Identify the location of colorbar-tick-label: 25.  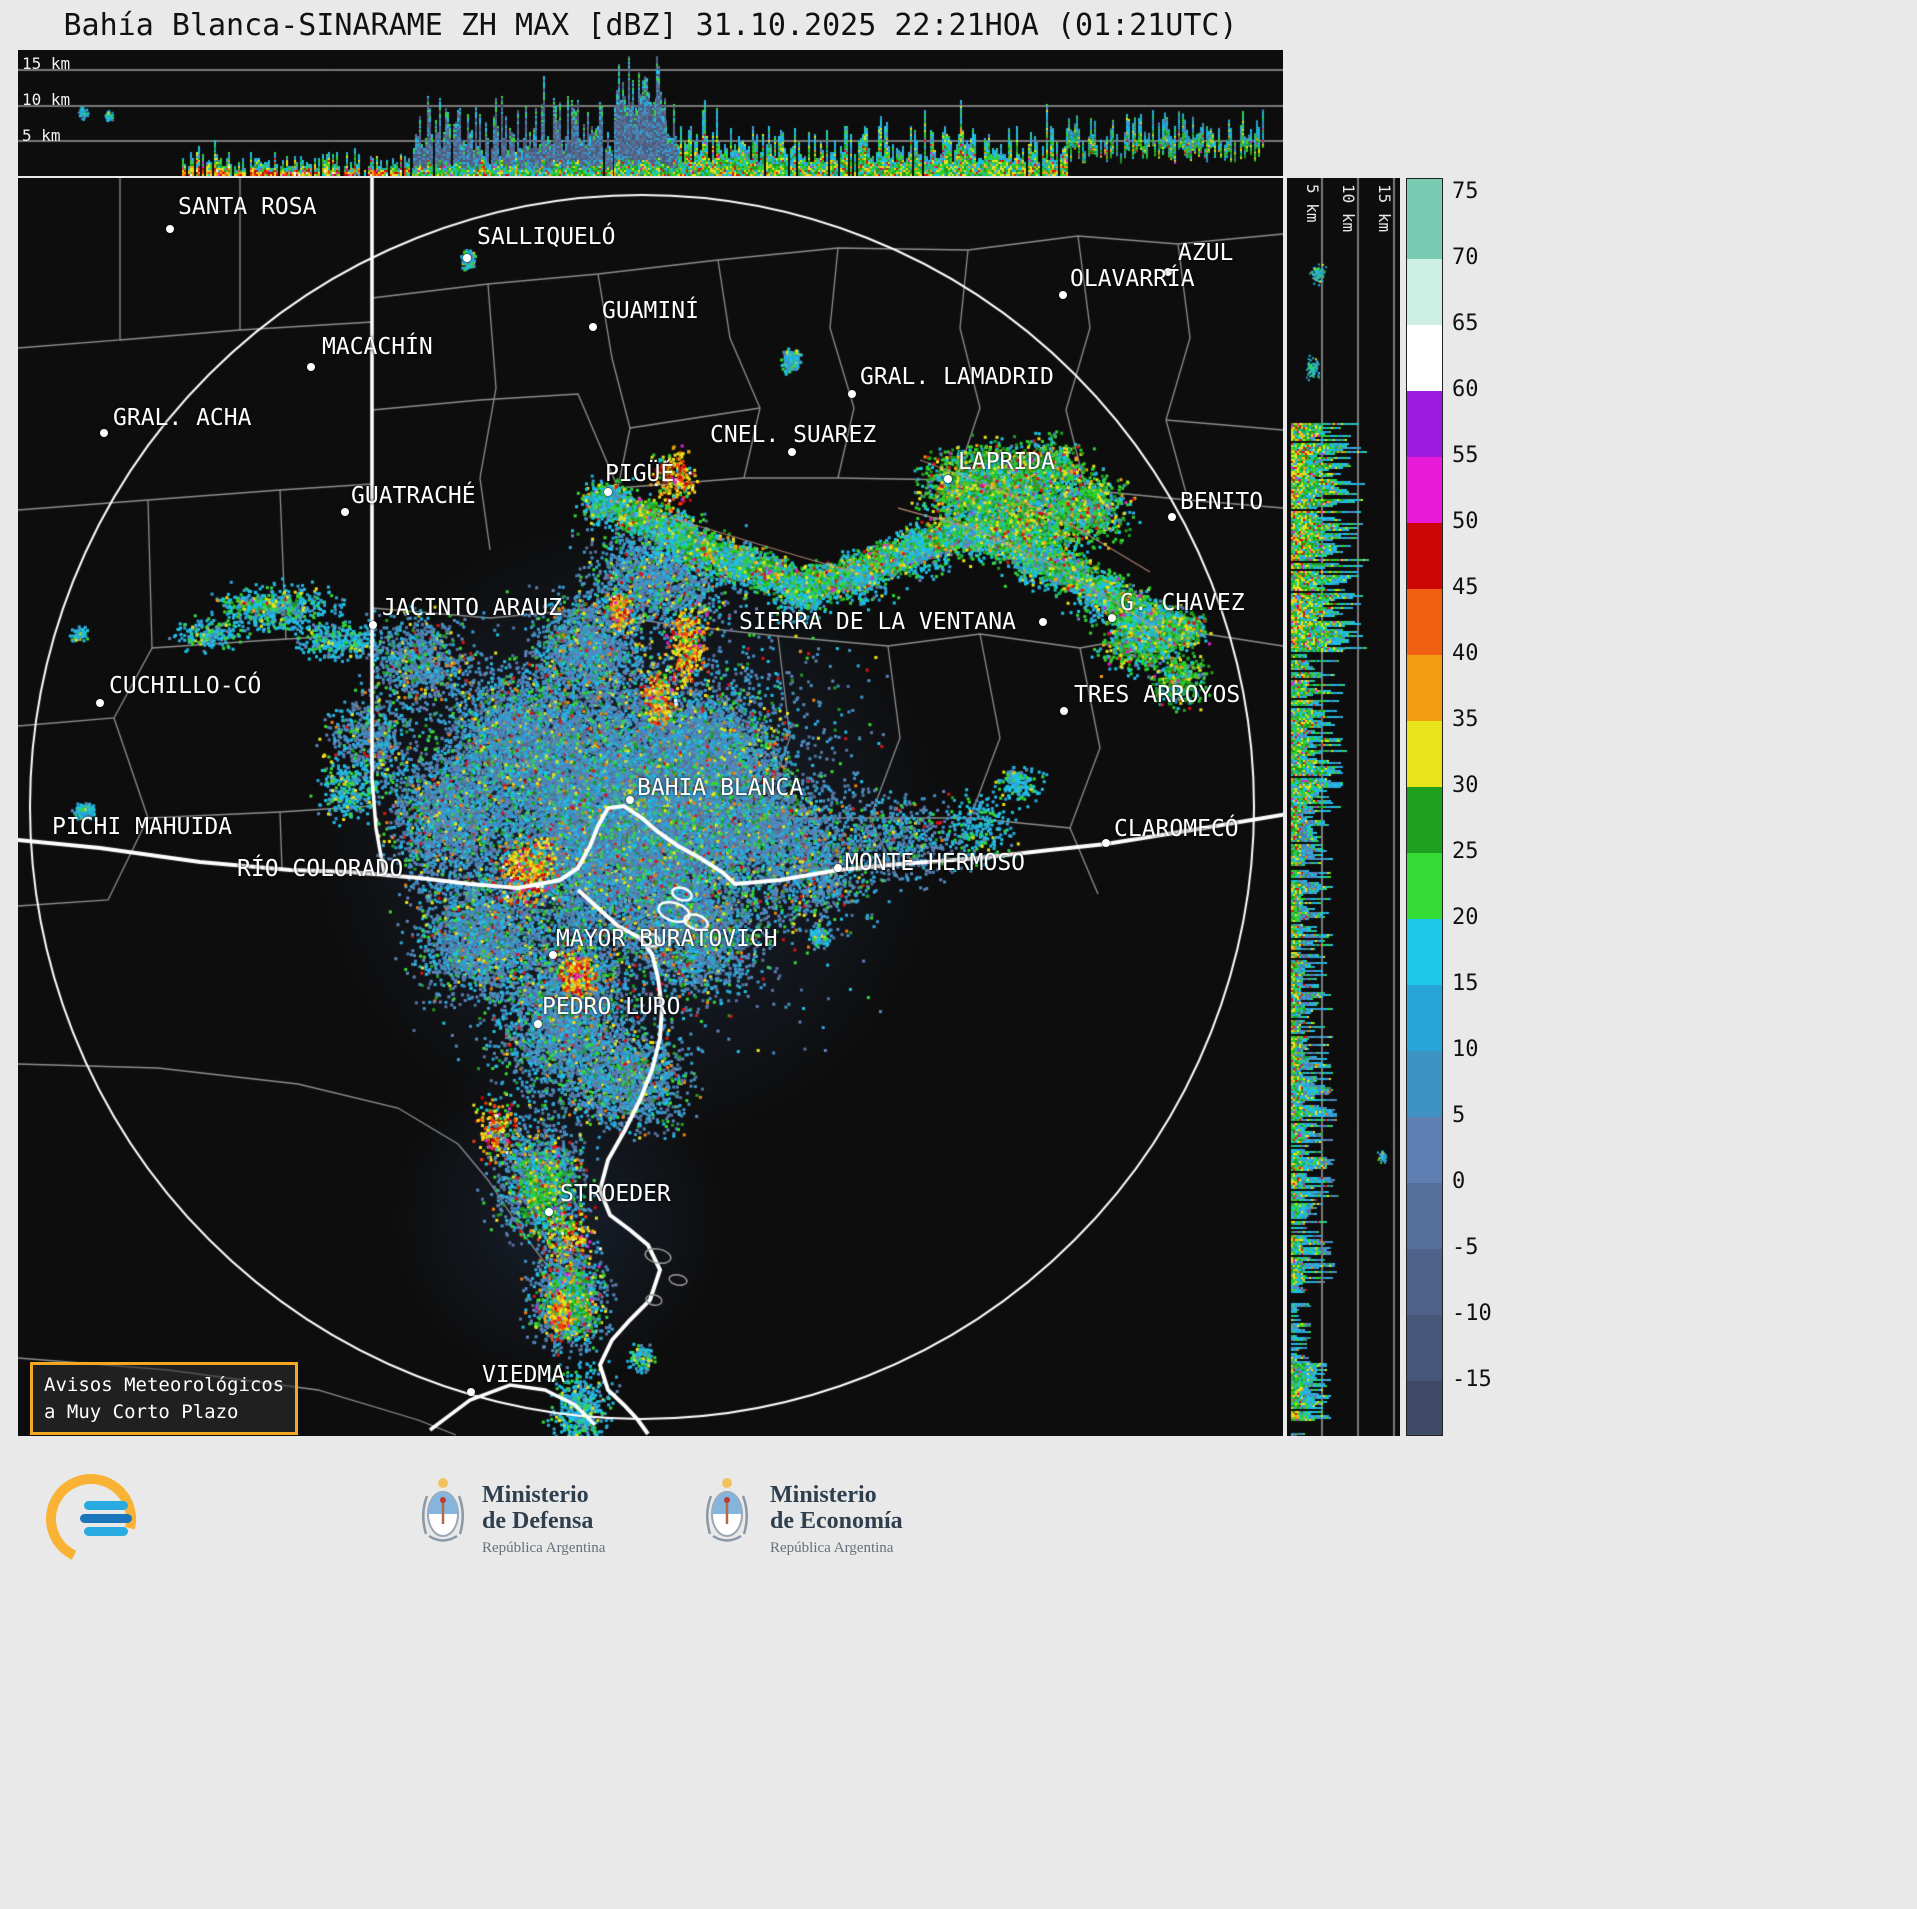
(1465, 851).